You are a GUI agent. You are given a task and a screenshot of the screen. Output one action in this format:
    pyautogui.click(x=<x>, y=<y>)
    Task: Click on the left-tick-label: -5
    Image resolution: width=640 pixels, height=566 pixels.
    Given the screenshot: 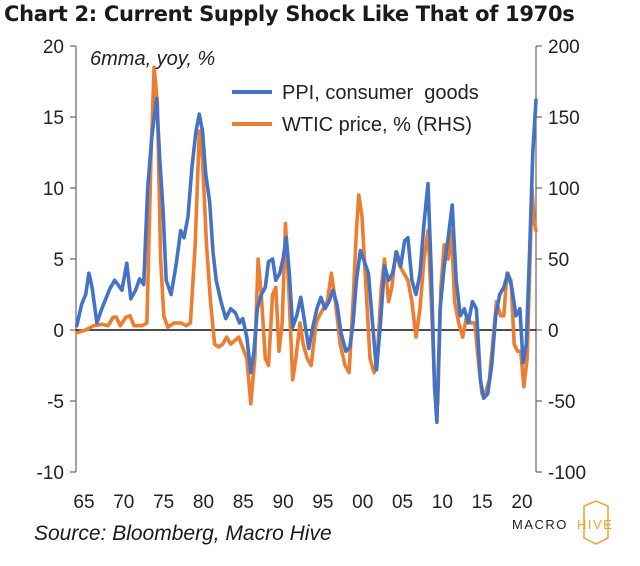 What is the action you would take?
    pyautogui.click(x=55, y=402)
    